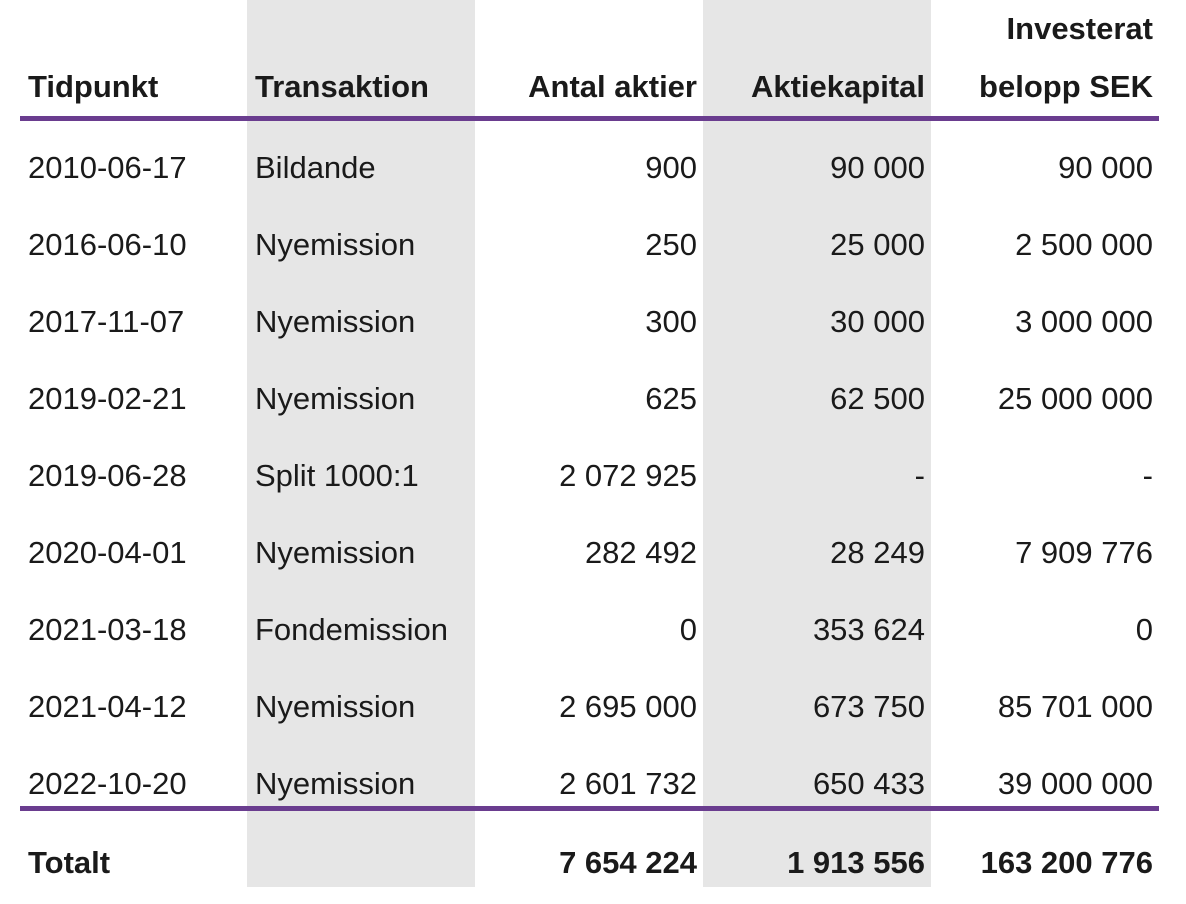 The width and height of the screenshot is (1186, 904). What do you see at coordinates (1144, 629) in the screenshot?
I see `cell-invested: 0` at bounding box center [1144, 629].